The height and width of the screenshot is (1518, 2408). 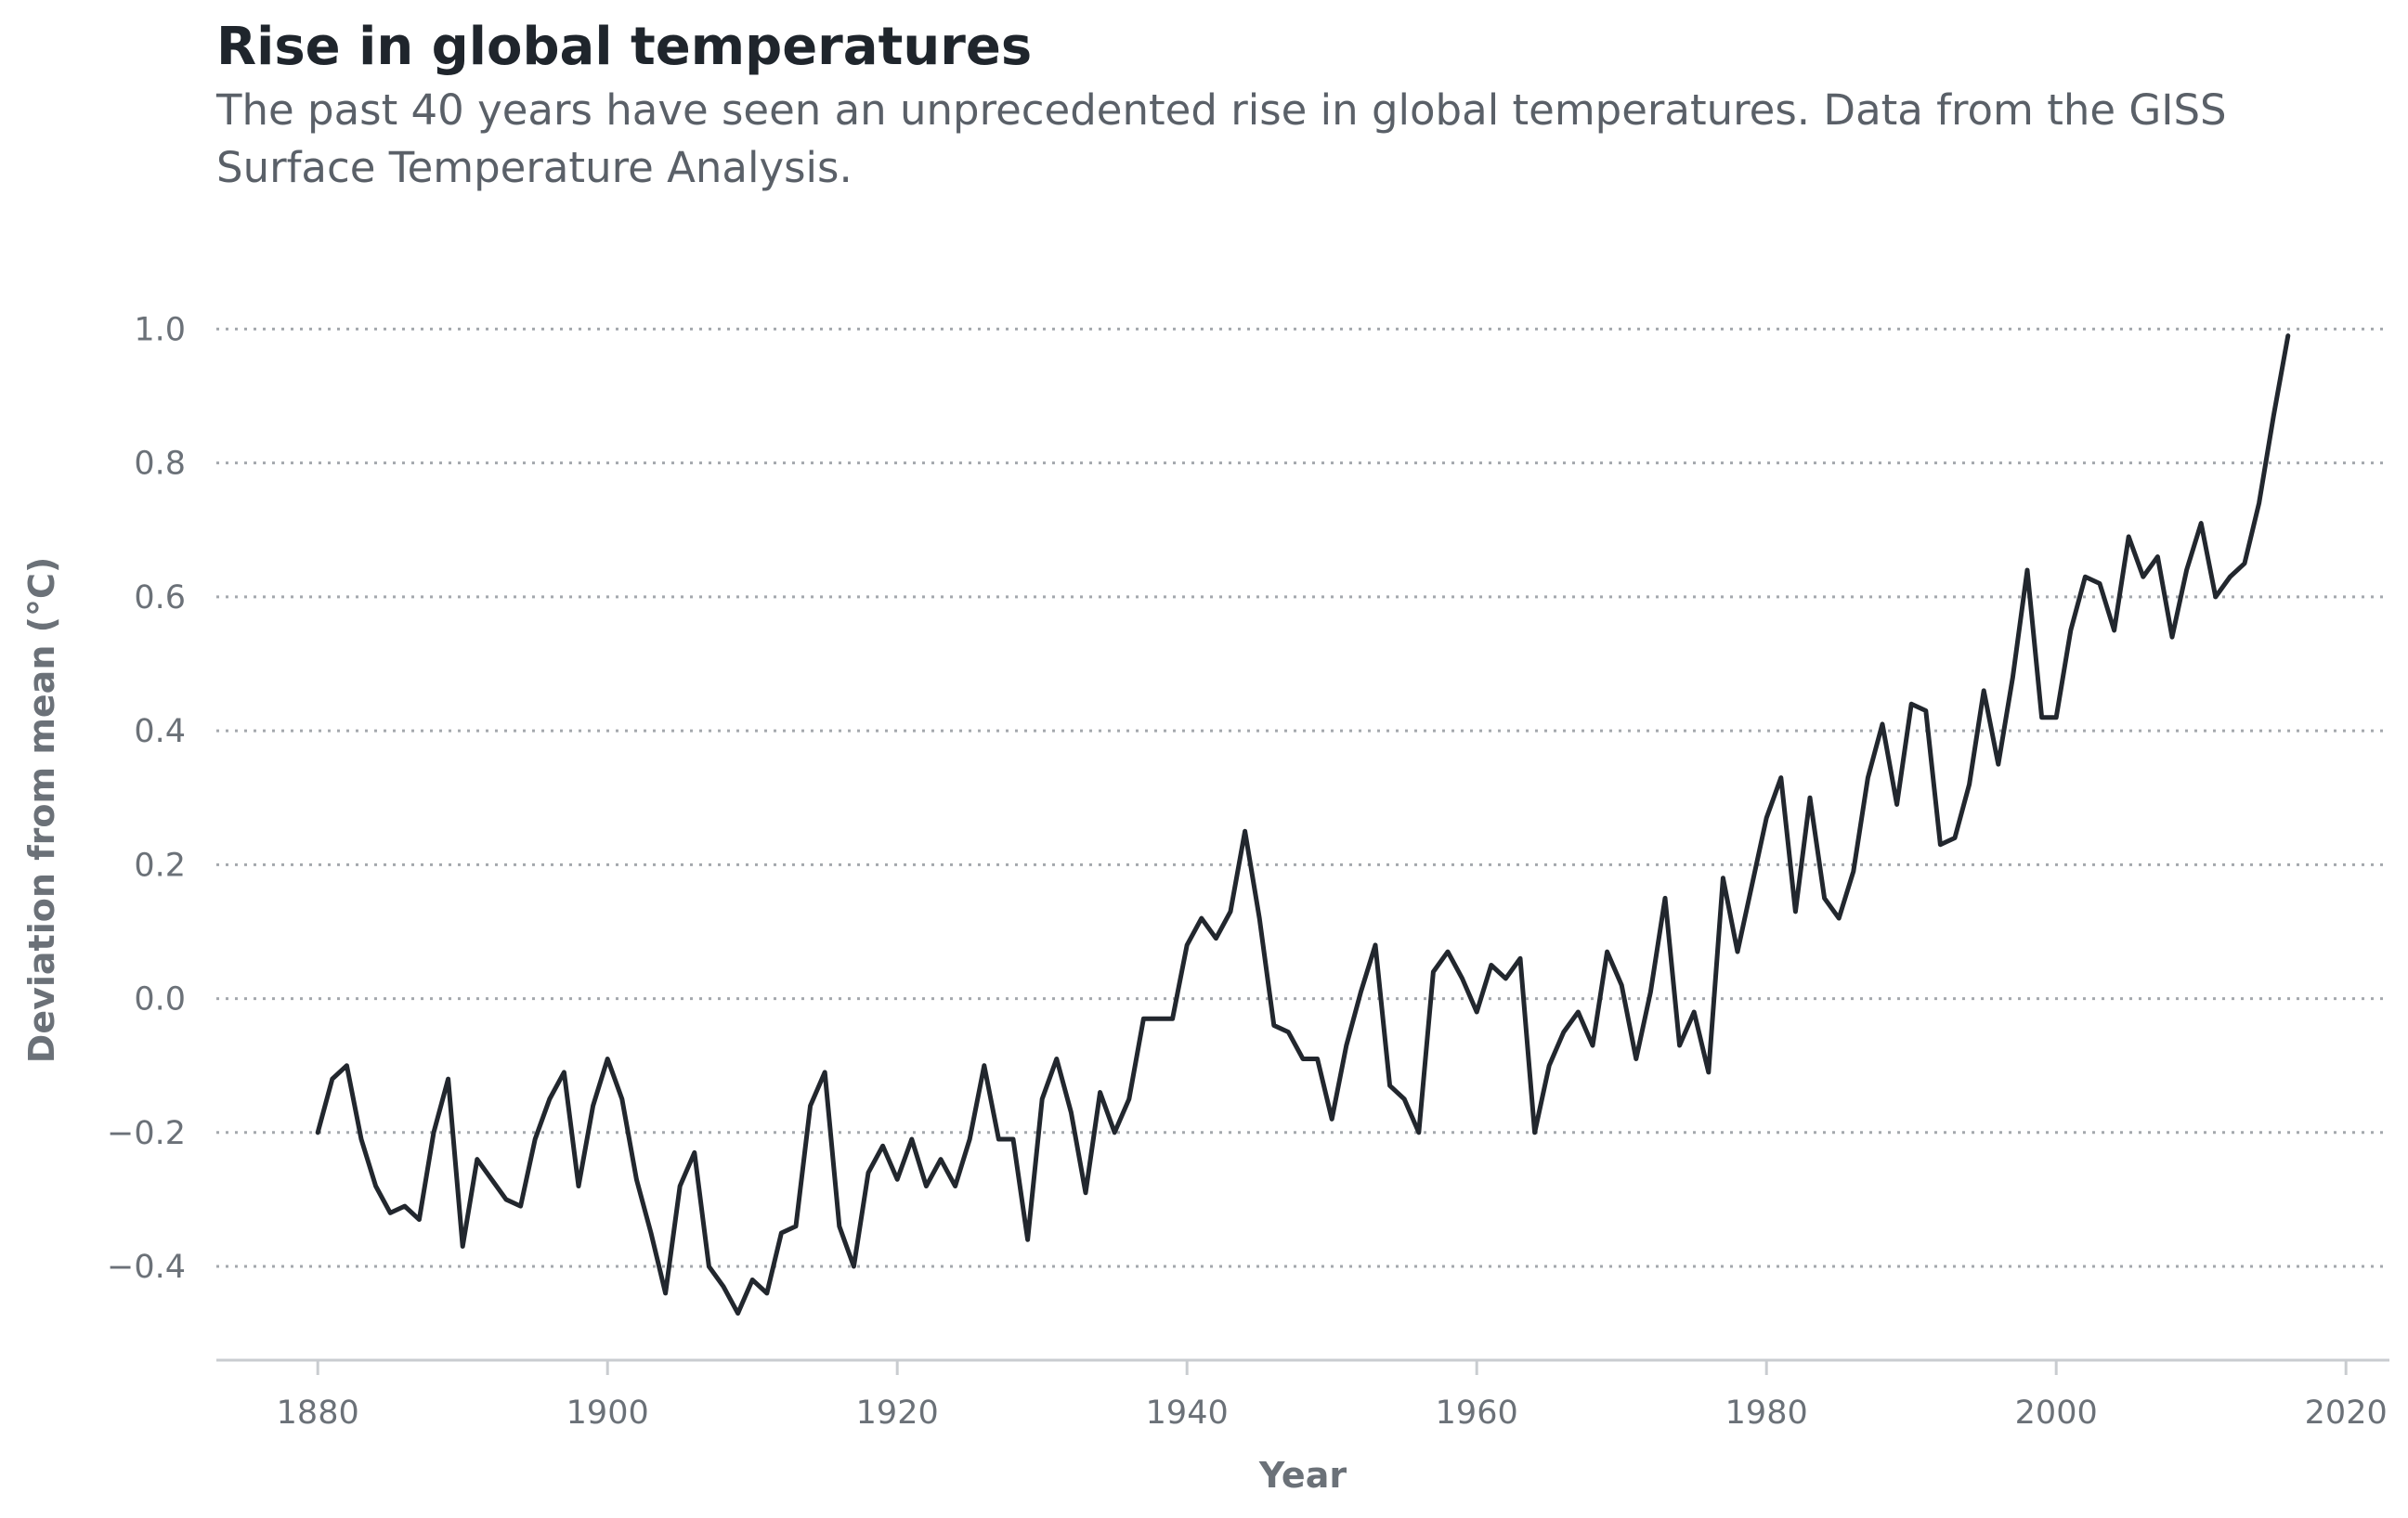 What do you see at coordinates (160, 1000) in the screenshot?
I see `y-tick-label-2: 0.0` at bounding box center [160, 1000].